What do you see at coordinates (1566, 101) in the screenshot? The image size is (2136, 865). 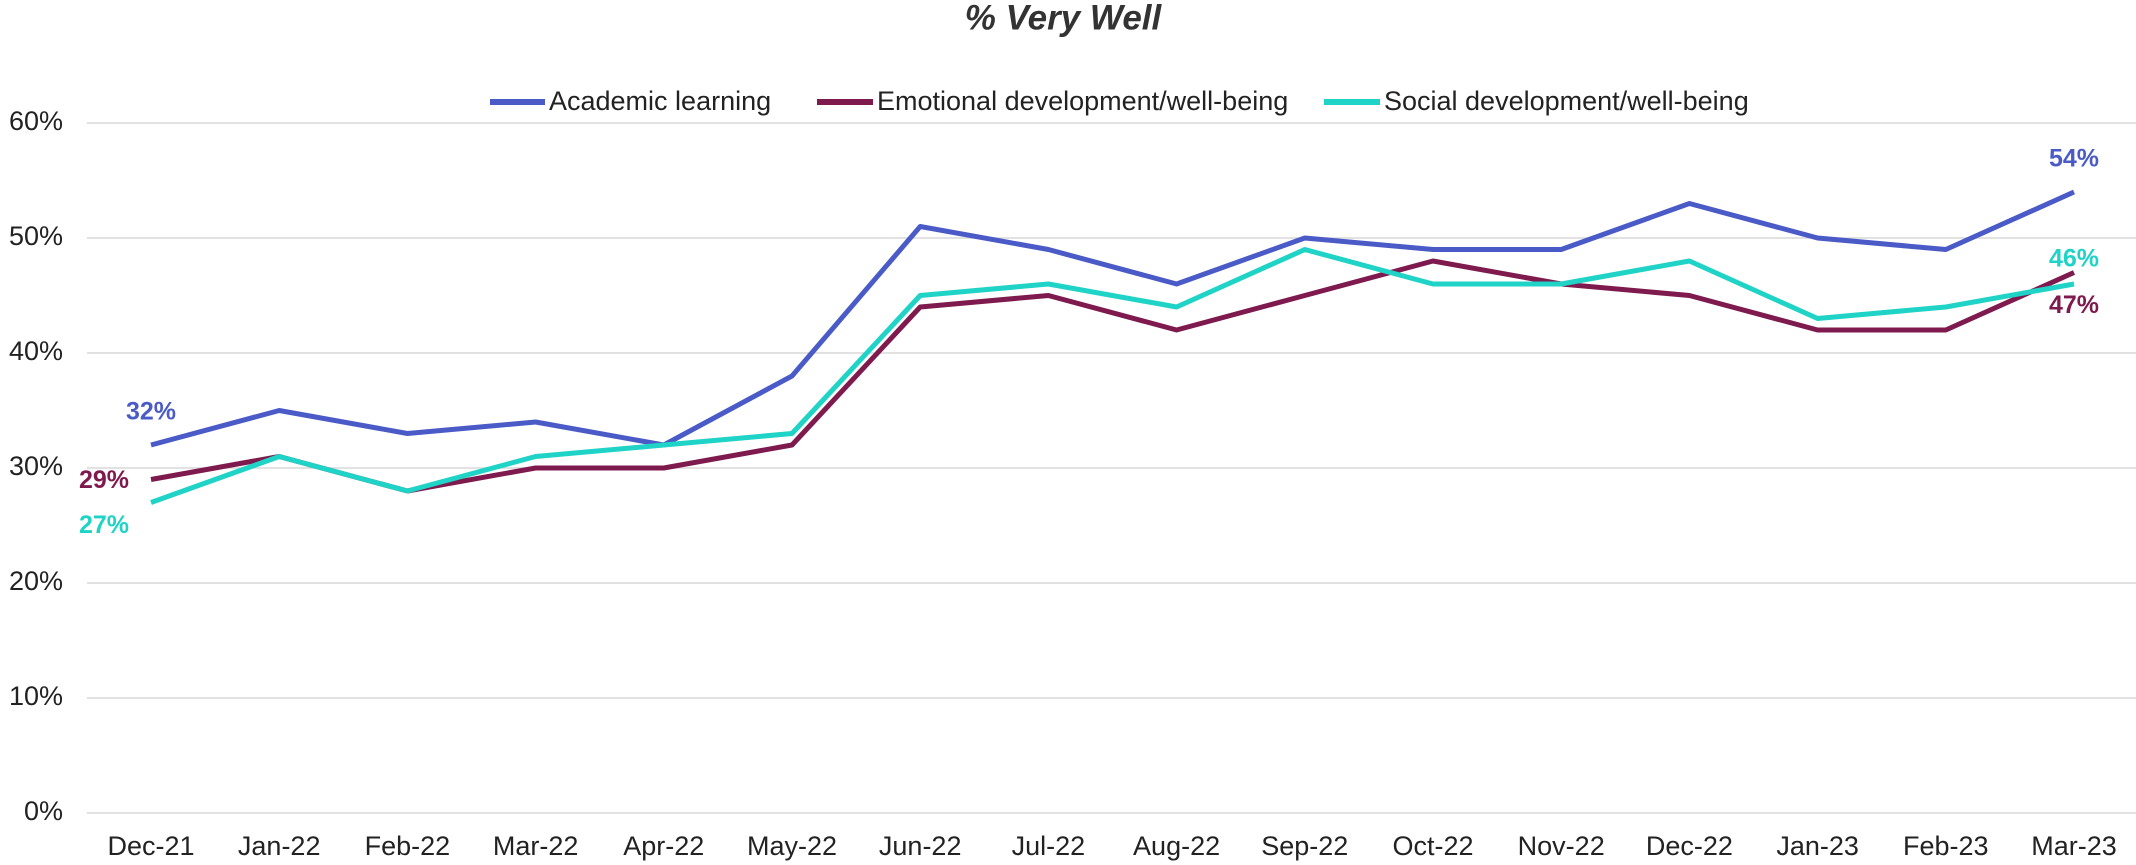 I see `legend-label: Social development/well-being` at bounding box center [1566, 101].